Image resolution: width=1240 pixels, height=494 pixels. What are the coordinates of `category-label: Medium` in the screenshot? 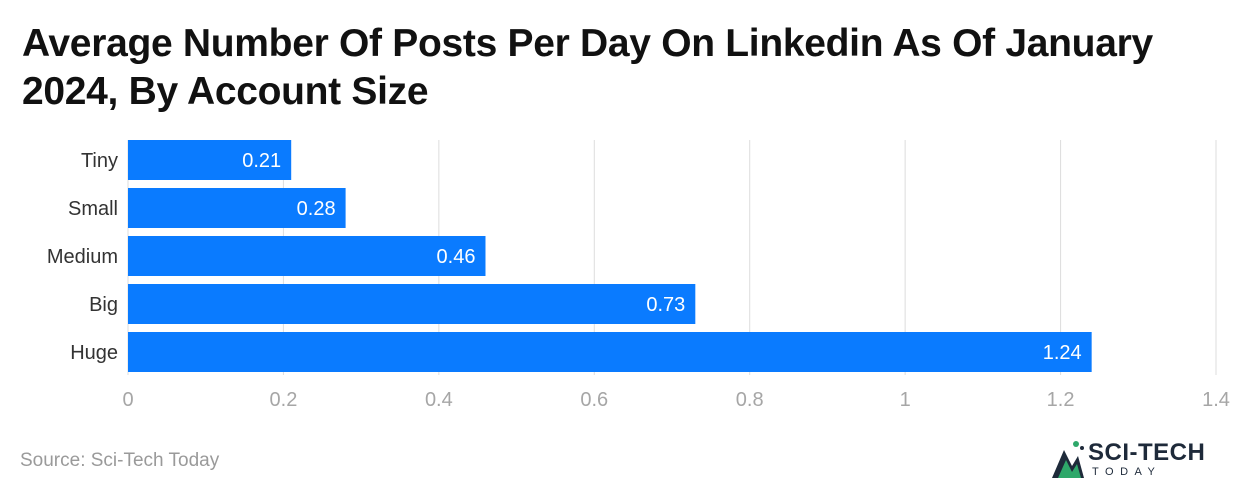 It's located at (82, 257).